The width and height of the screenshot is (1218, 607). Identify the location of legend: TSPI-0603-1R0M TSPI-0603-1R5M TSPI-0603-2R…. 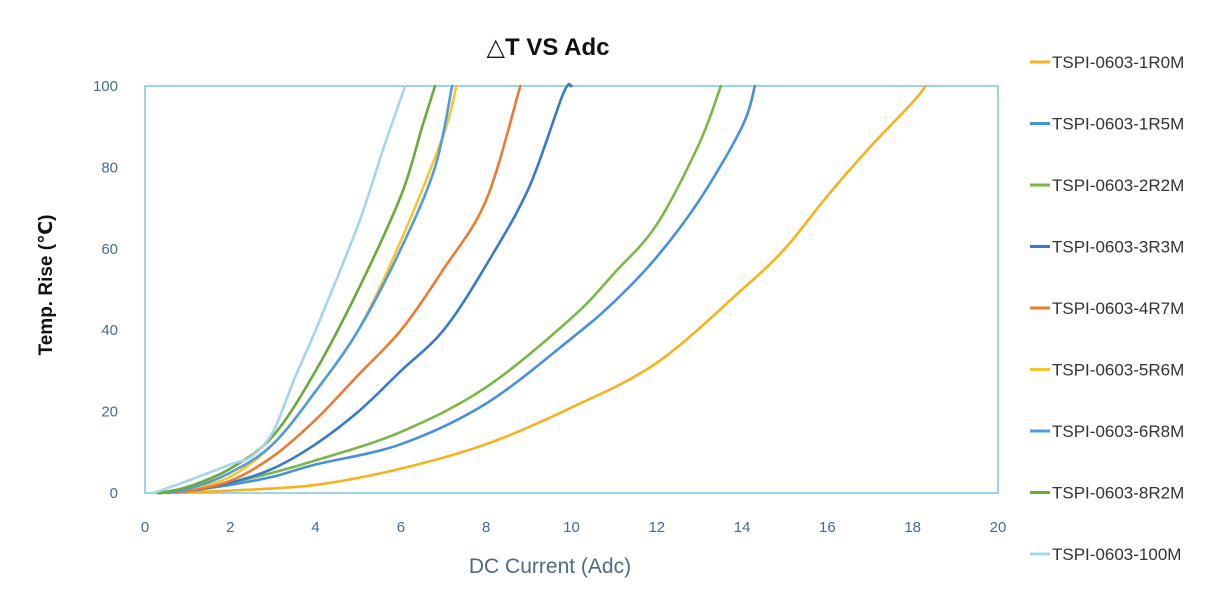
(1107, 308).